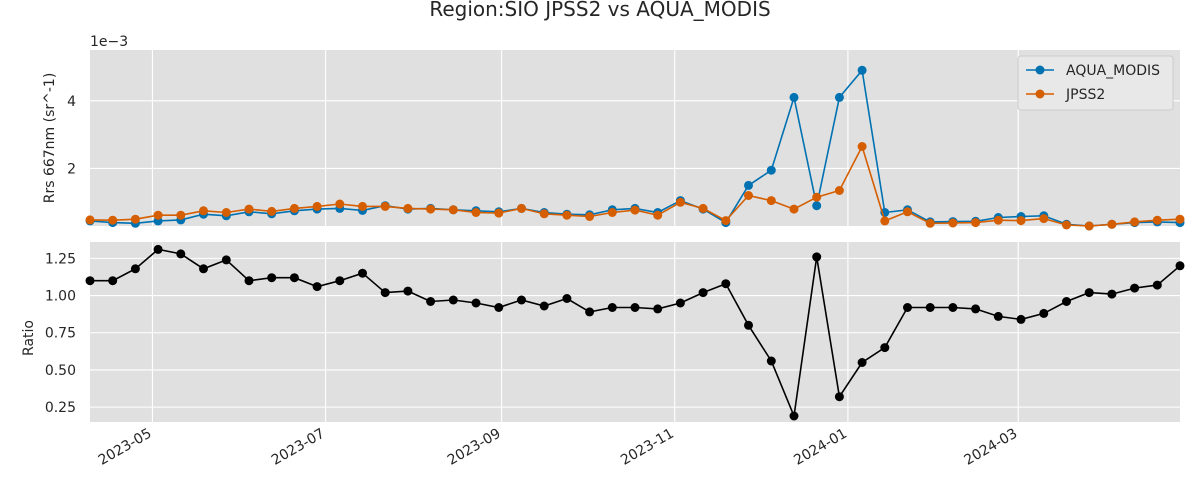 The image size is (1200, 504). I want to click on rrs-y-axis-label: Rrs 667nm (sr^-1), so click(50, 138).